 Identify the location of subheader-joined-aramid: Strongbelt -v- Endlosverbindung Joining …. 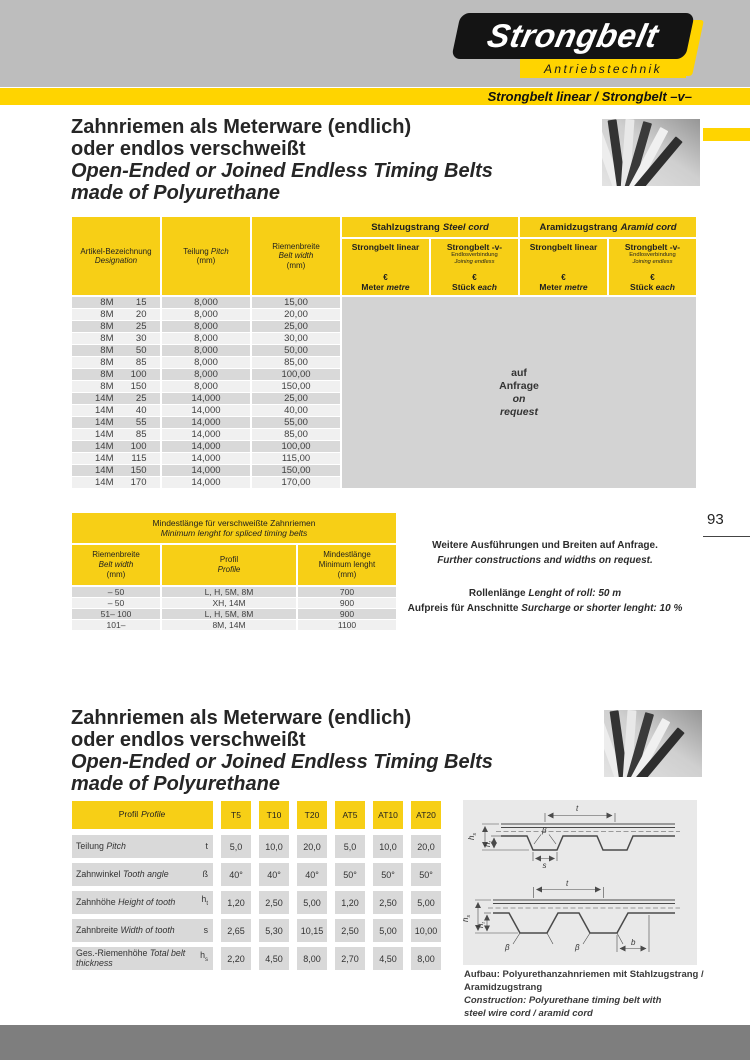
(652, 267).